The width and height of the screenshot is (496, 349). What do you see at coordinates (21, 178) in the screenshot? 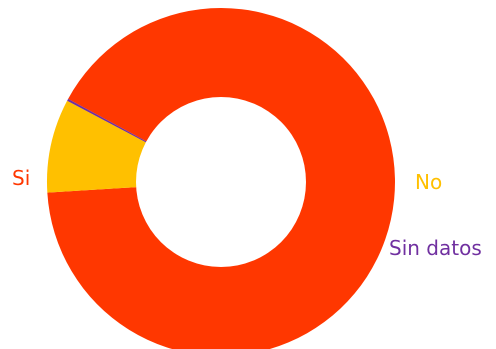
I see `slice-label-si: Si` at bounding box center [21, 178].